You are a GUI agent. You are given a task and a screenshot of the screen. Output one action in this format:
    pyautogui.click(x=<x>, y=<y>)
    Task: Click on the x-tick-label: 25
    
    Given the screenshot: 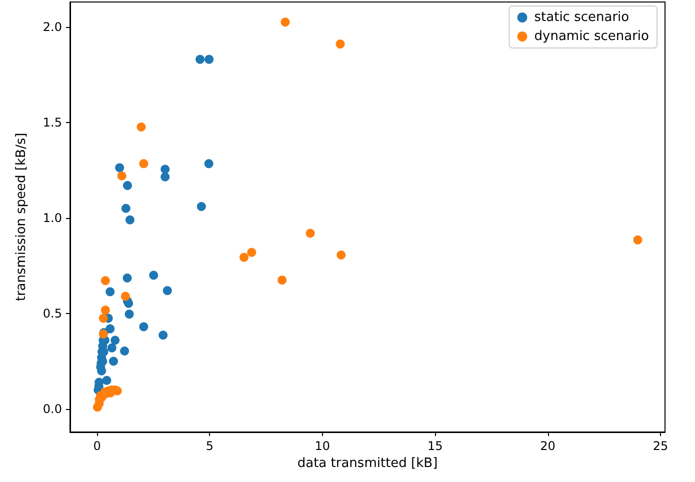 What is the action you would take?
    pyautogui.click(x=660, y=446)
    